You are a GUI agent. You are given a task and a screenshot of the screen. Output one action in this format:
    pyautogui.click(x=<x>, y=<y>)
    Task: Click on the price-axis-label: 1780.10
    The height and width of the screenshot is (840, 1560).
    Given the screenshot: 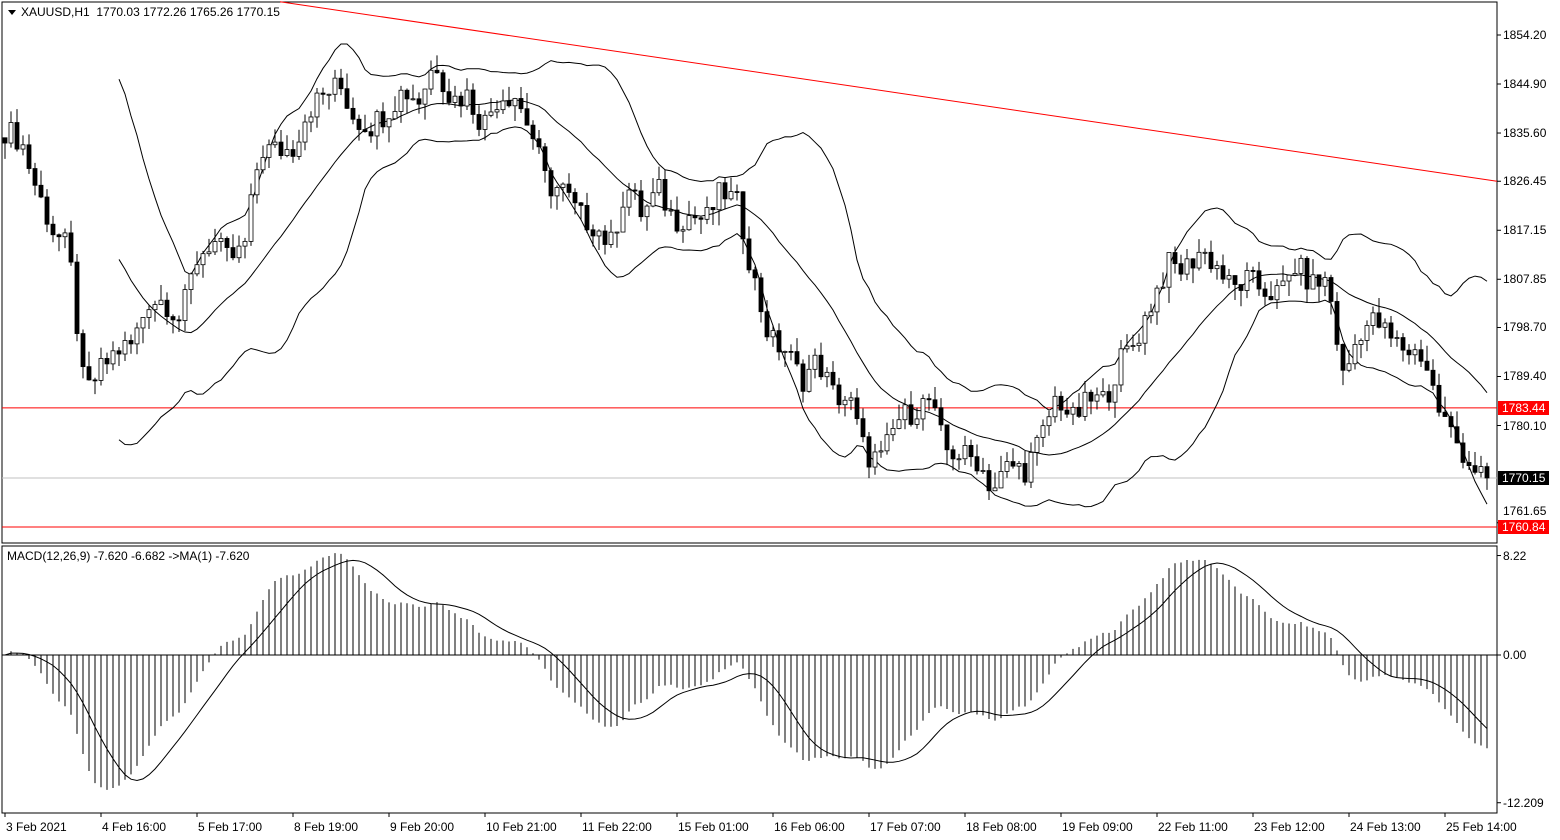 What is the action you would take?
    pyautogui.click(x=1525, y=425)
    